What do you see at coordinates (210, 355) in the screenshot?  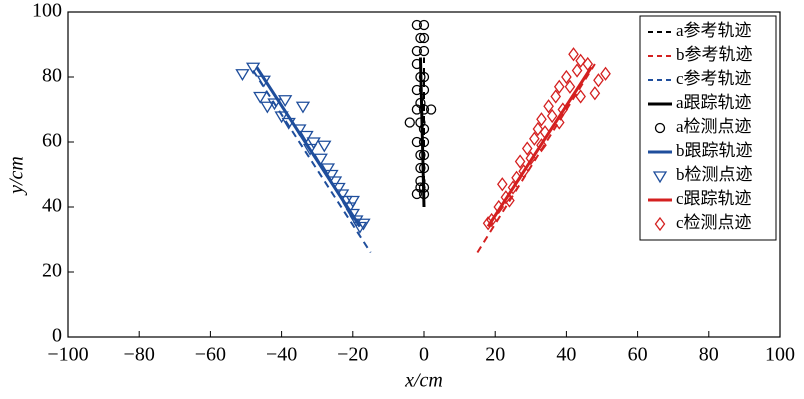 I see `x-tick-label: −60` at bounding box center [210, 355].